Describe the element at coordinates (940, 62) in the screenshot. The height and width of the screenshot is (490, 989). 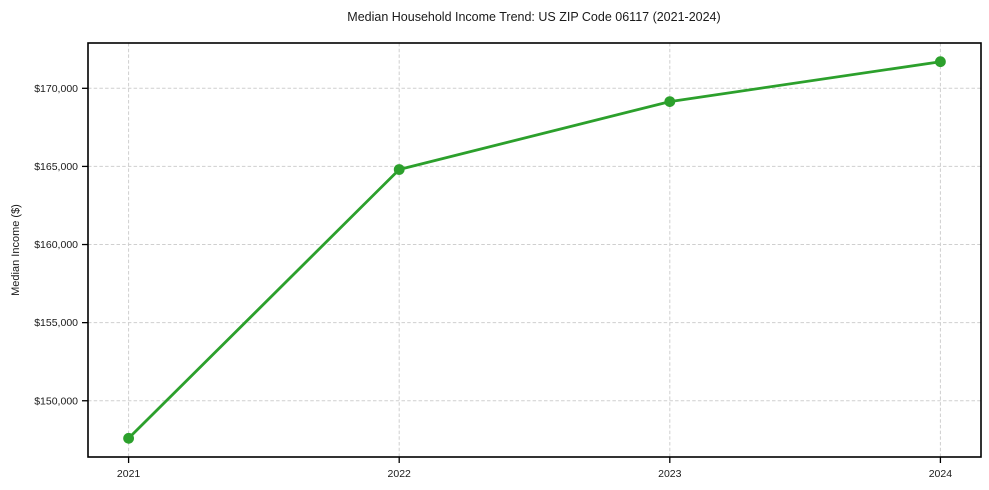
I see `data-point-2024` at that location.